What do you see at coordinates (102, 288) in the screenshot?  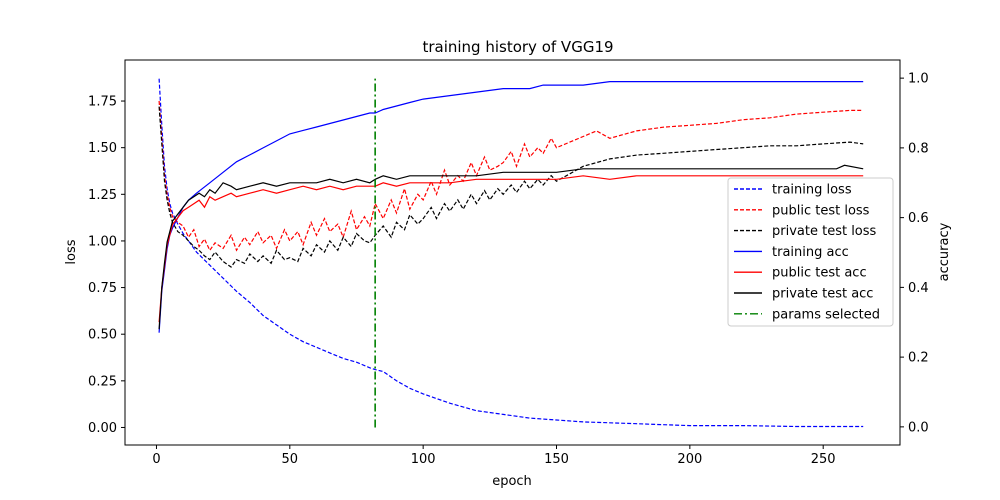 I see `y-tick-label: 0.75` at bounding box center [102, 288].